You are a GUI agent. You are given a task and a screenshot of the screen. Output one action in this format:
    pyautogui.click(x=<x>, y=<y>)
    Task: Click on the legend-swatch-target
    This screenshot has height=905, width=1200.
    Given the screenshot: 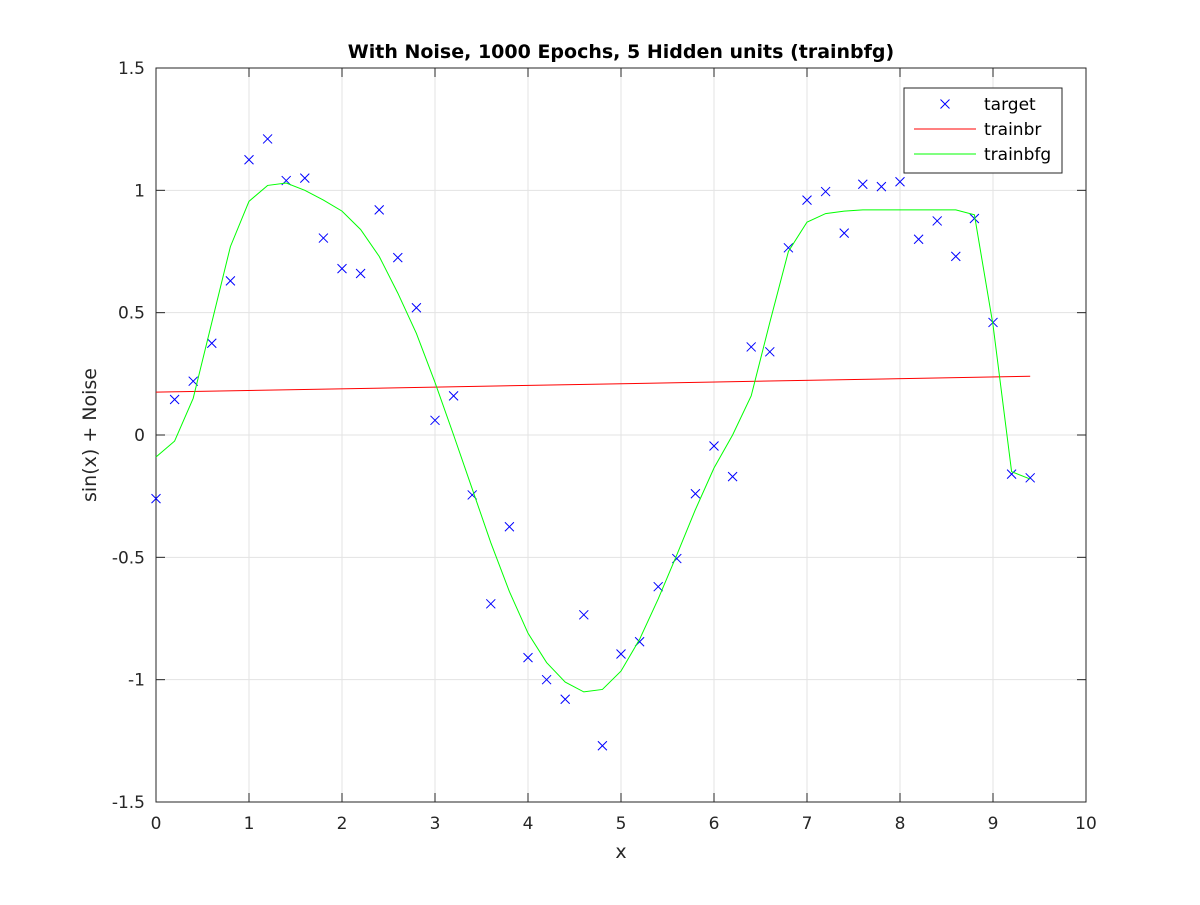 What is the action you would take?
    pyautogui.click(x=945, y=104)
    